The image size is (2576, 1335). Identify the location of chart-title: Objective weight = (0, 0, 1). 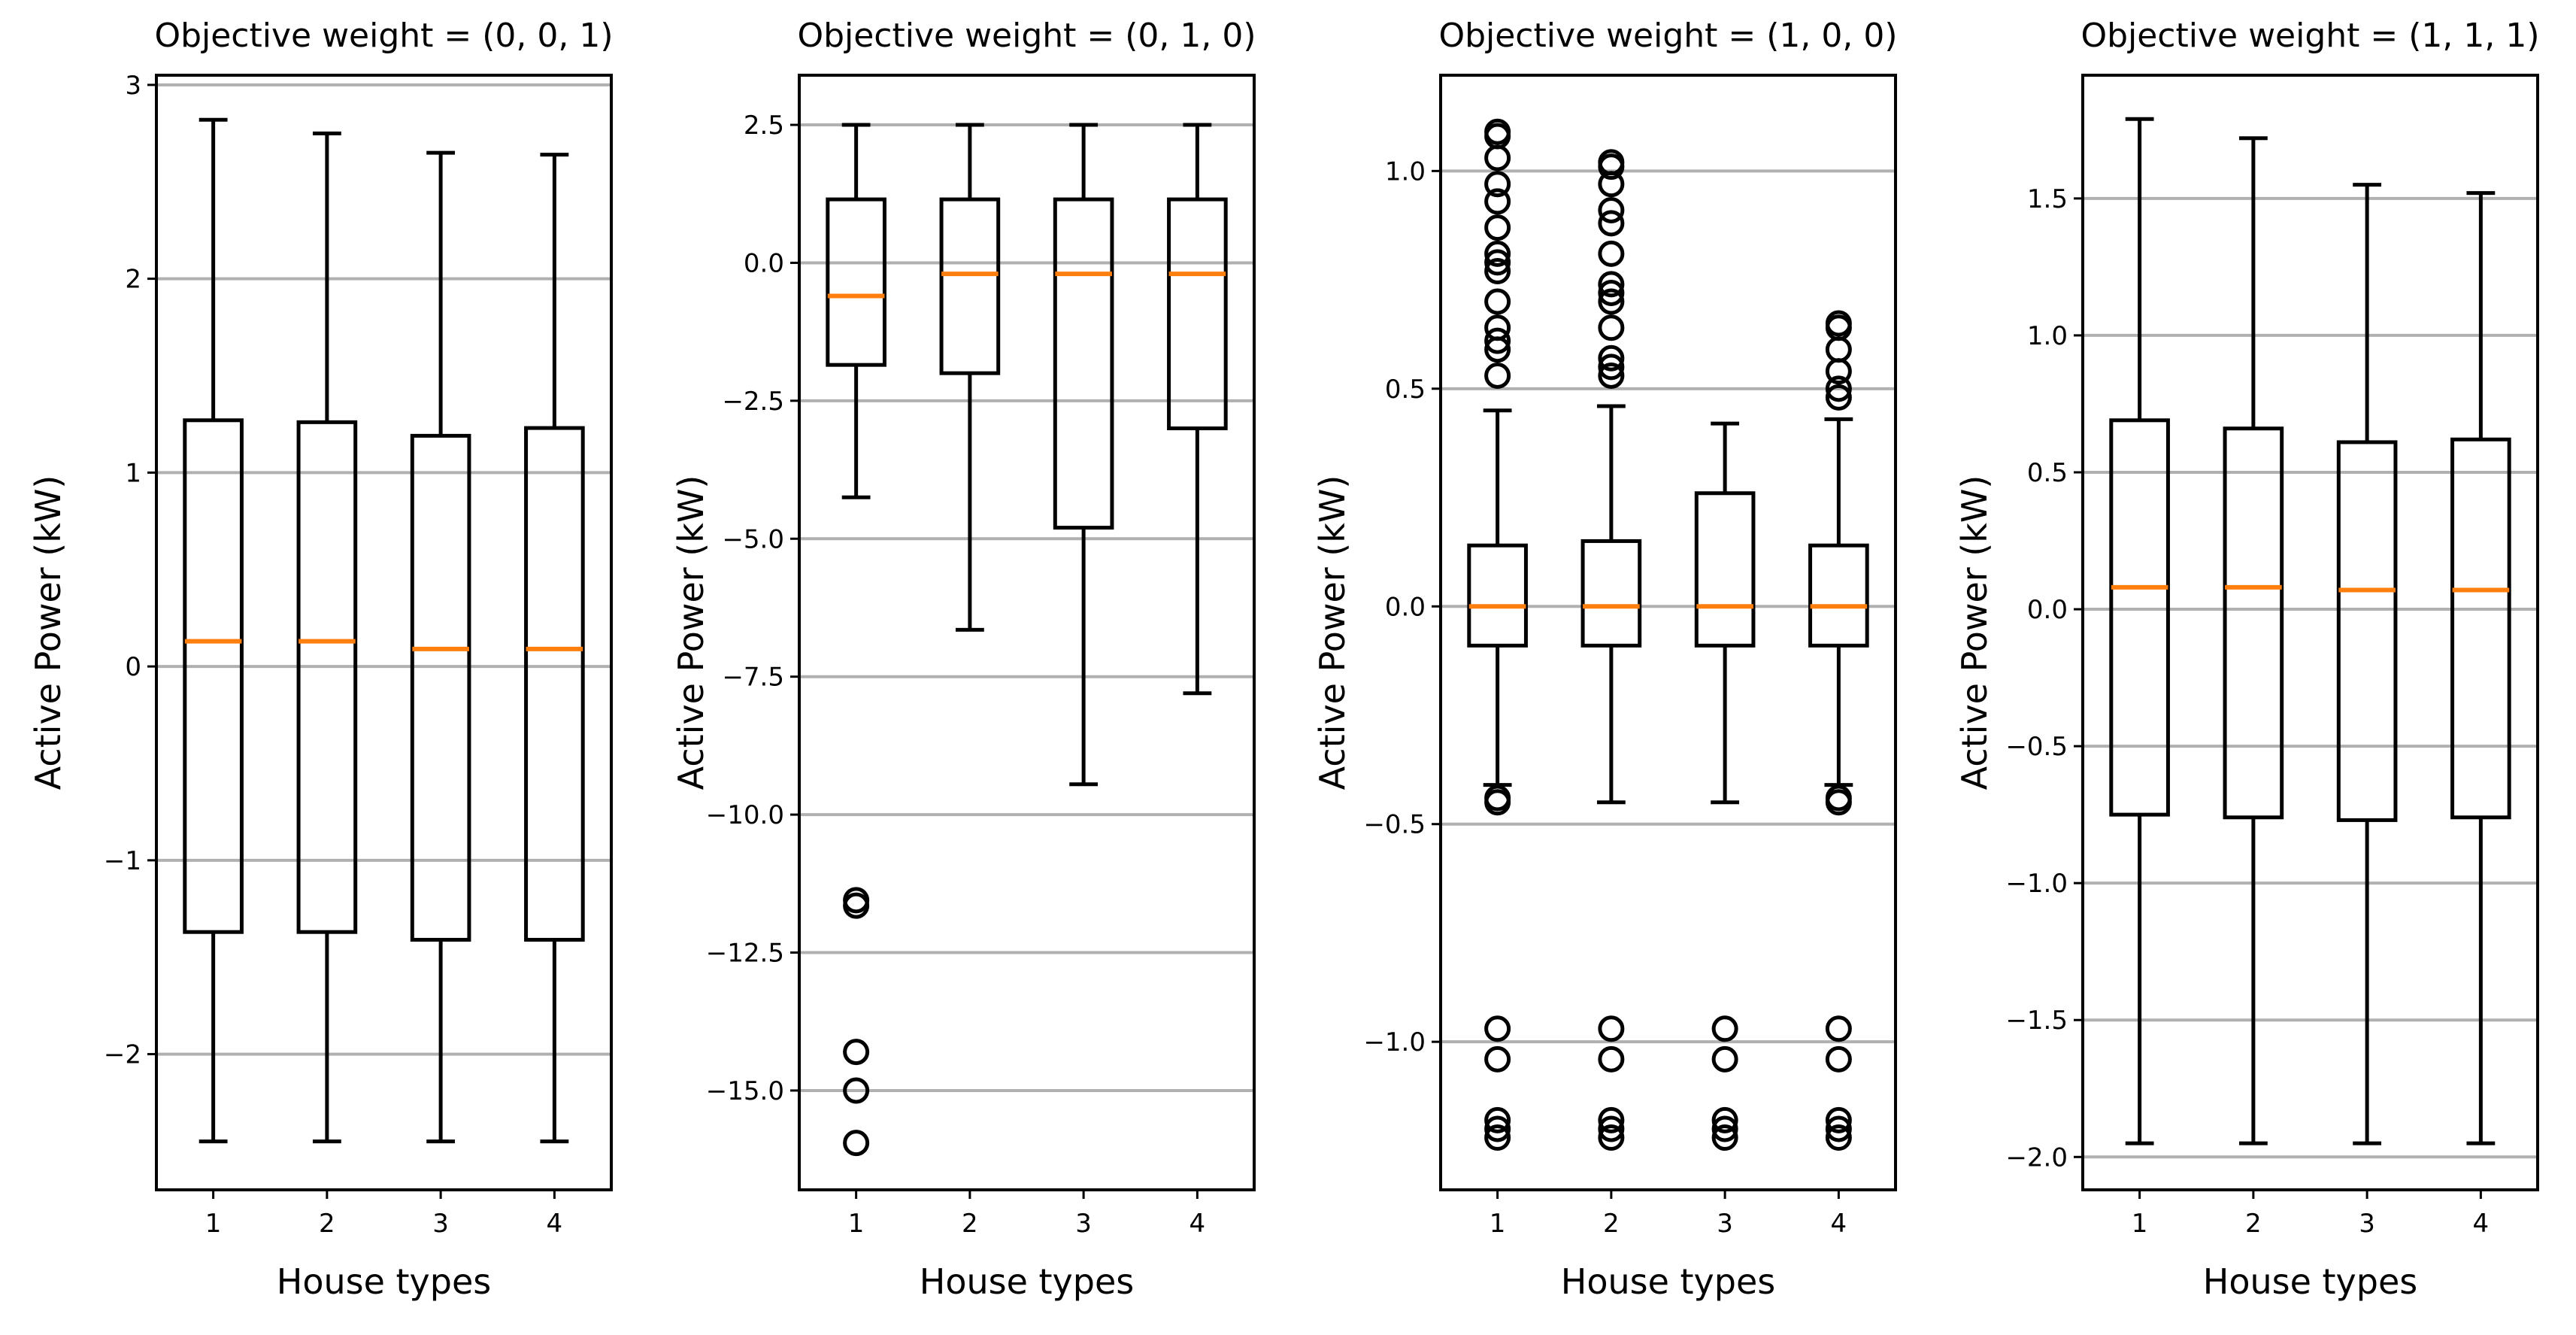
(383, 36).